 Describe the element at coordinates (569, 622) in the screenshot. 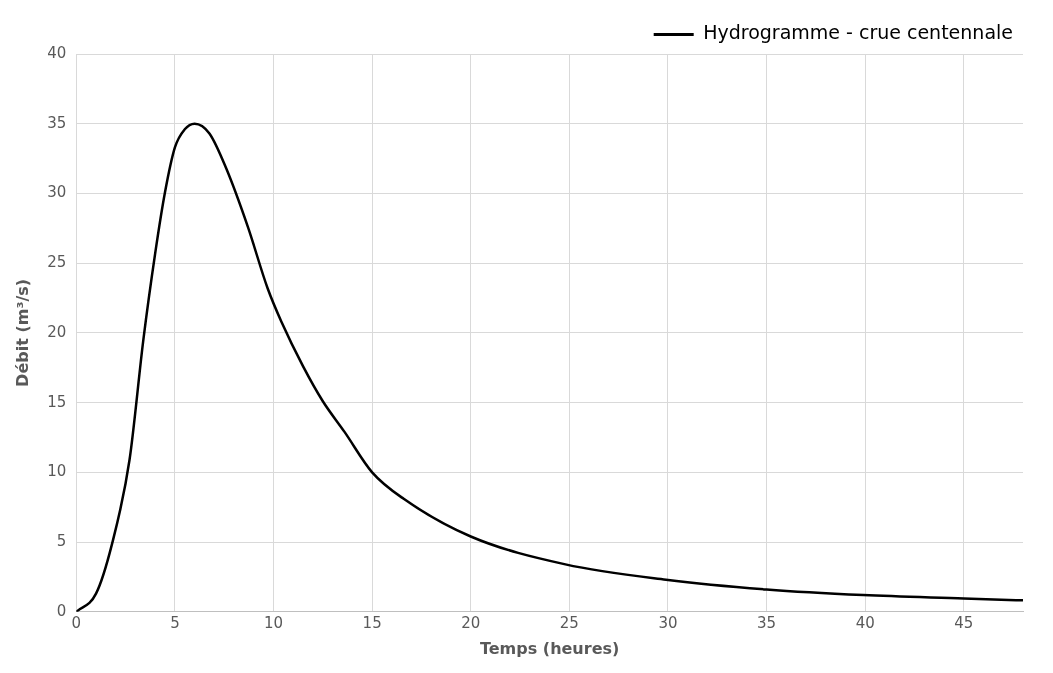

I see `x-tick-label: 25` at that location.